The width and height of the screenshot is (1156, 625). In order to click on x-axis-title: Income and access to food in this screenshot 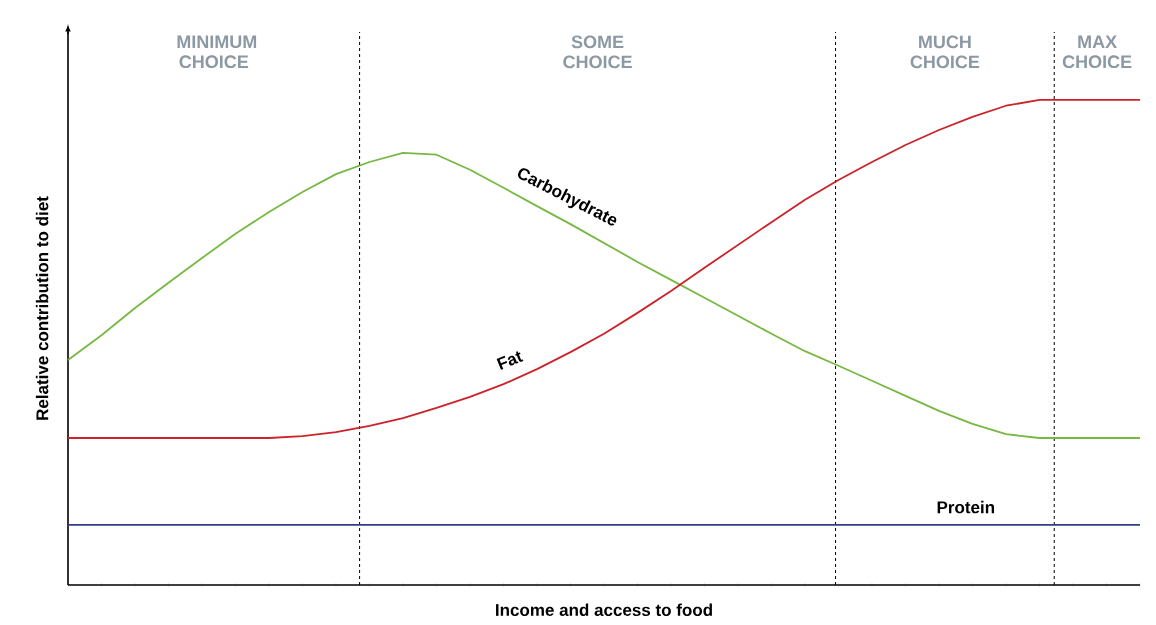, I will do `click(604, 610)`.